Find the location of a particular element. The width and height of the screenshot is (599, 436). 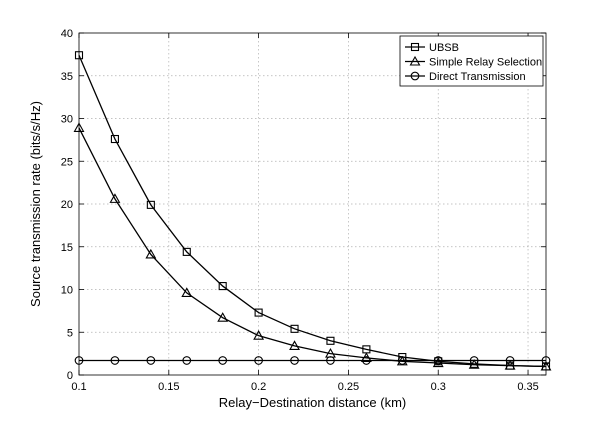

x-axis-label: Relay−Destination distance (km) is located at coordinates (313, 402).